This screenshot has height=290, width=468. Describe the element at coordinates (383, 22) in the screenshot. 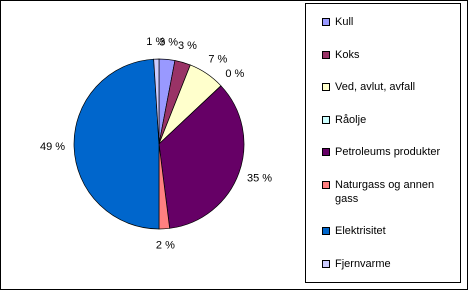

I see `legend-item: Kull` at that location.